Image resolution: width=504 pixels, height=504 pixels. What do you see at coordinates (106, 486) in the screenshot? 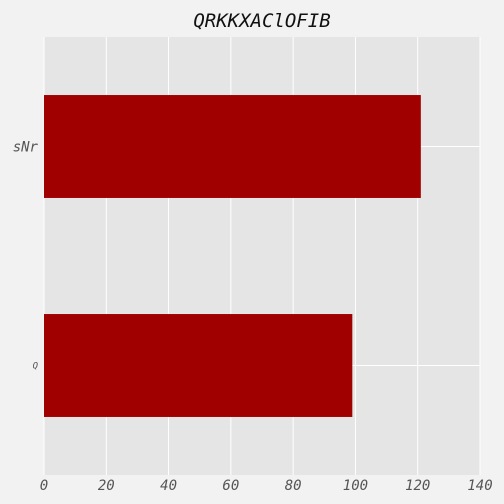
I see `x-tick-label: 20` at bounding box center [106, 486].